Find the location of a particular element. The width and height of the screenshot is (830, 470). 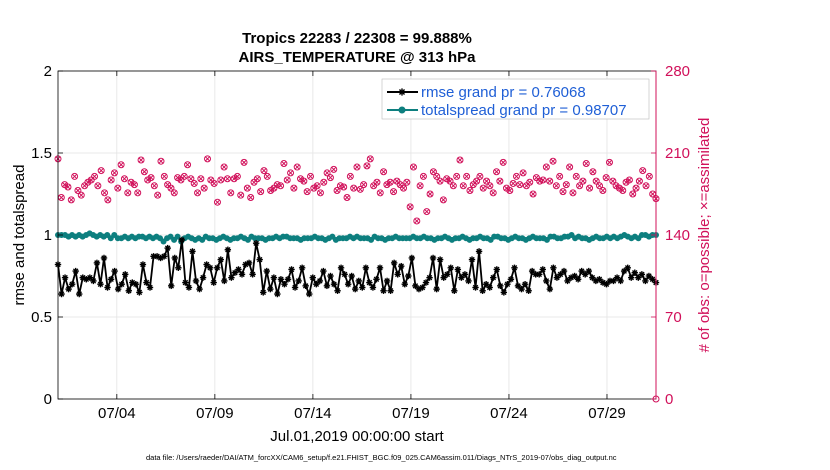

legend-rmse-marker is located at coordinates (402, 92).